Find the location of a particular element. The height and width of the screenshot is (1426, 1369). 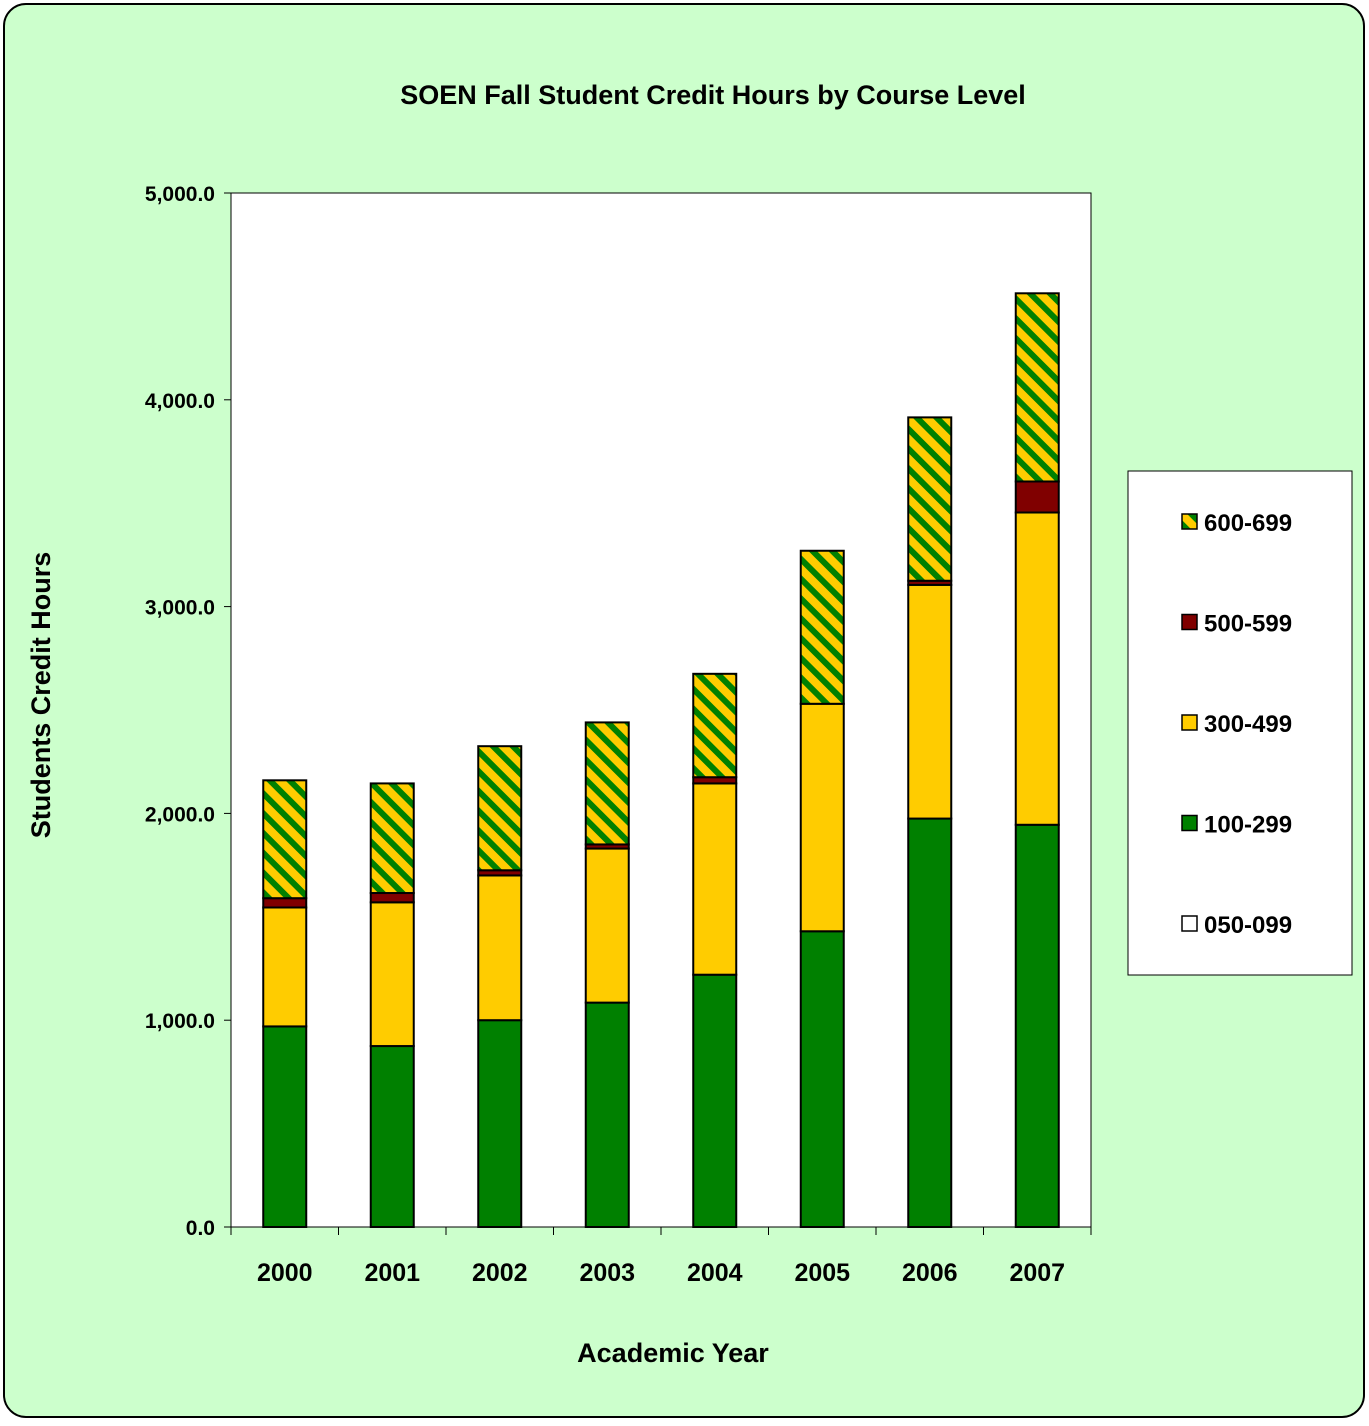

y-tick-label: 0.0 is located at coordinates (200, 1228).